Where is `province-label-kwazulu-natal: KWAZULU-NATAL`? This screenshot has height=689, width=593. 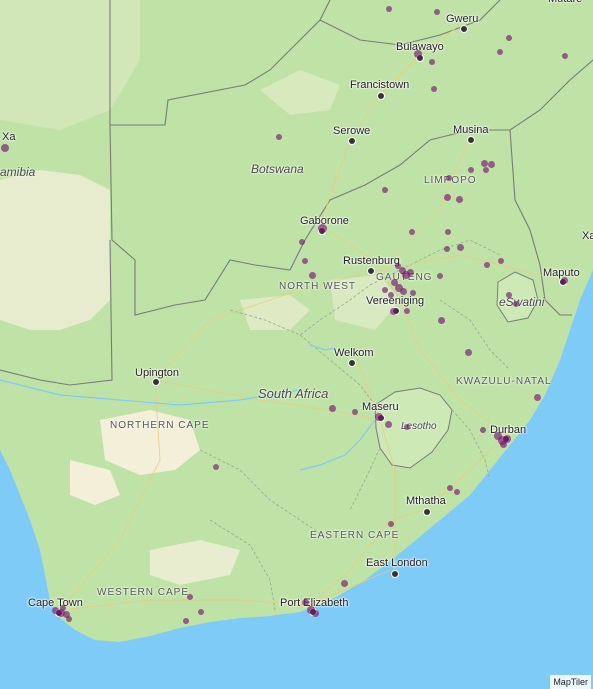 province-label-kwazulu-natal: KWAZULU-NATAL is located at coordinates (504, 381).